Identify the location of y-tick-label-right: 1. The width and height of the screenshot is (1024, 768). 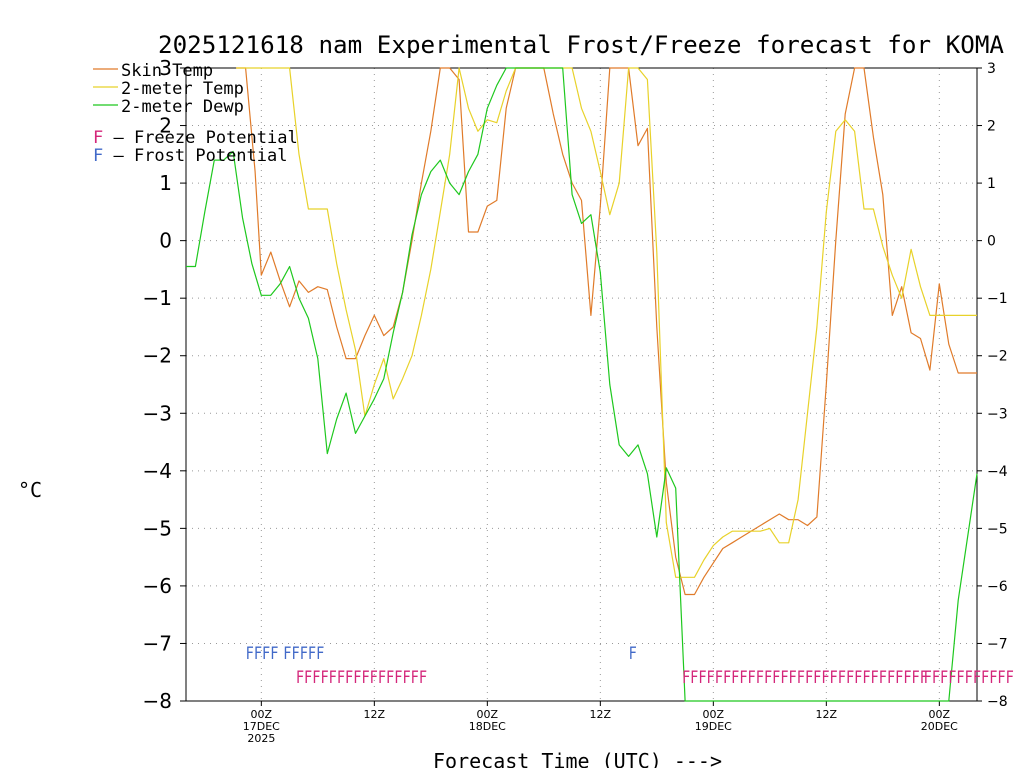
(991, 184).